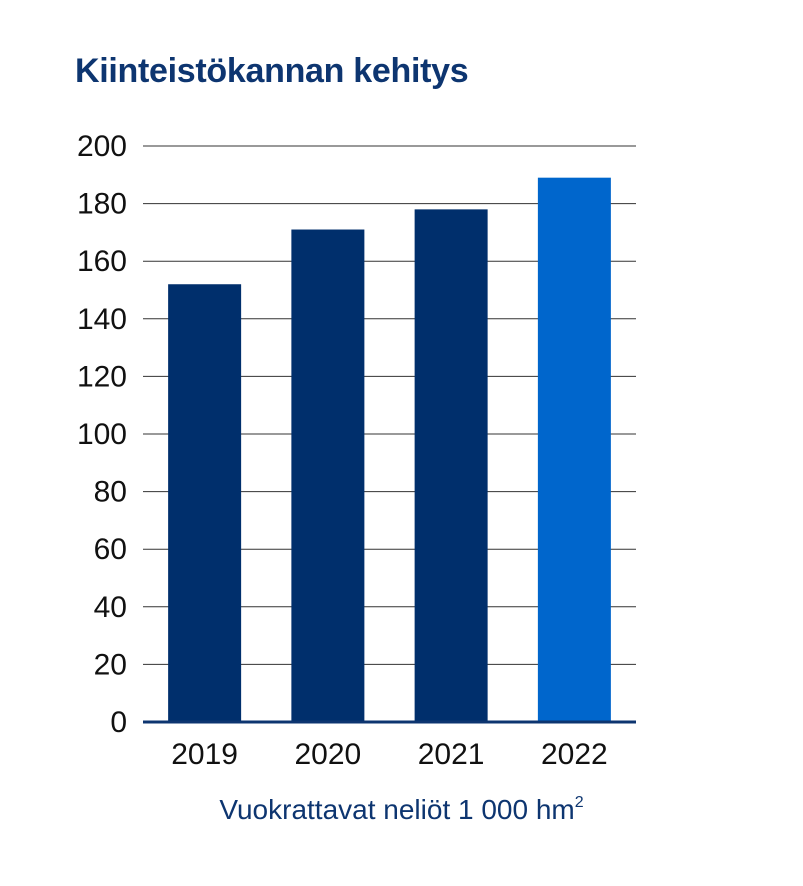  I want to click on y-tick-label: 100, so click(102, 434).